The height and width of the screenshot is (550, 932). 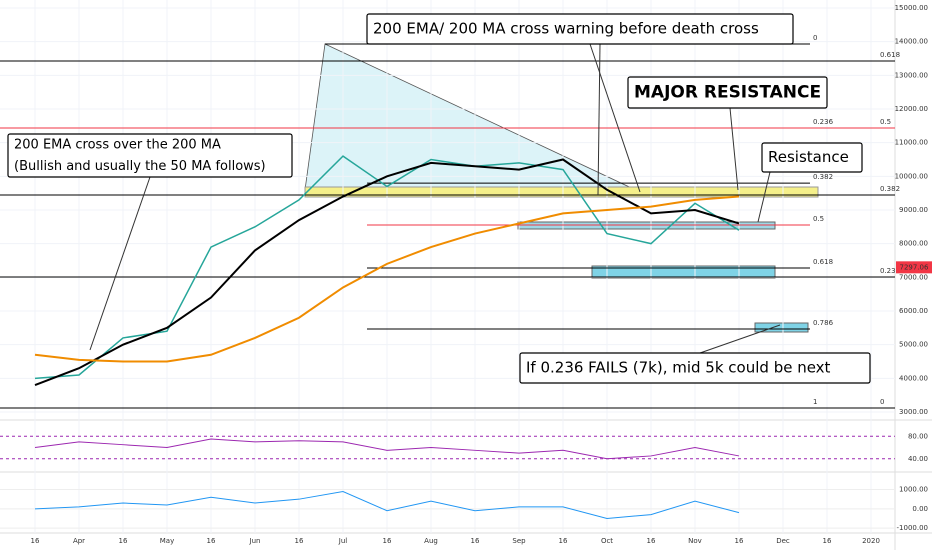 What do you see at coordinates (695, 541) in the screenshot?
I see `x-tick-label: Nov` at bounding box center [695, 541].